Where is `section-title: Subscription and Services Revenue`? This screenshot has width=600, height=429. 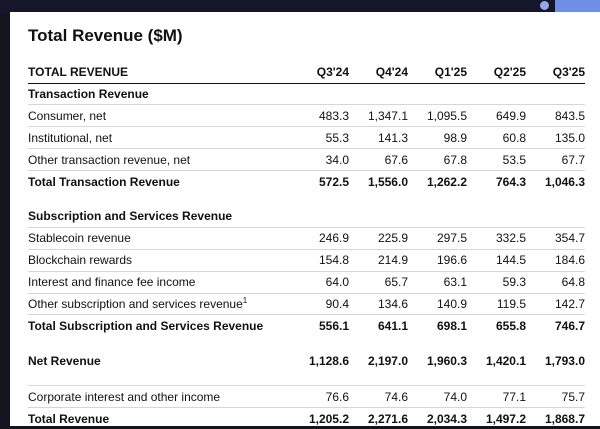 section-title: Subscription and Services Revenue is located at coordinates (306, 216).